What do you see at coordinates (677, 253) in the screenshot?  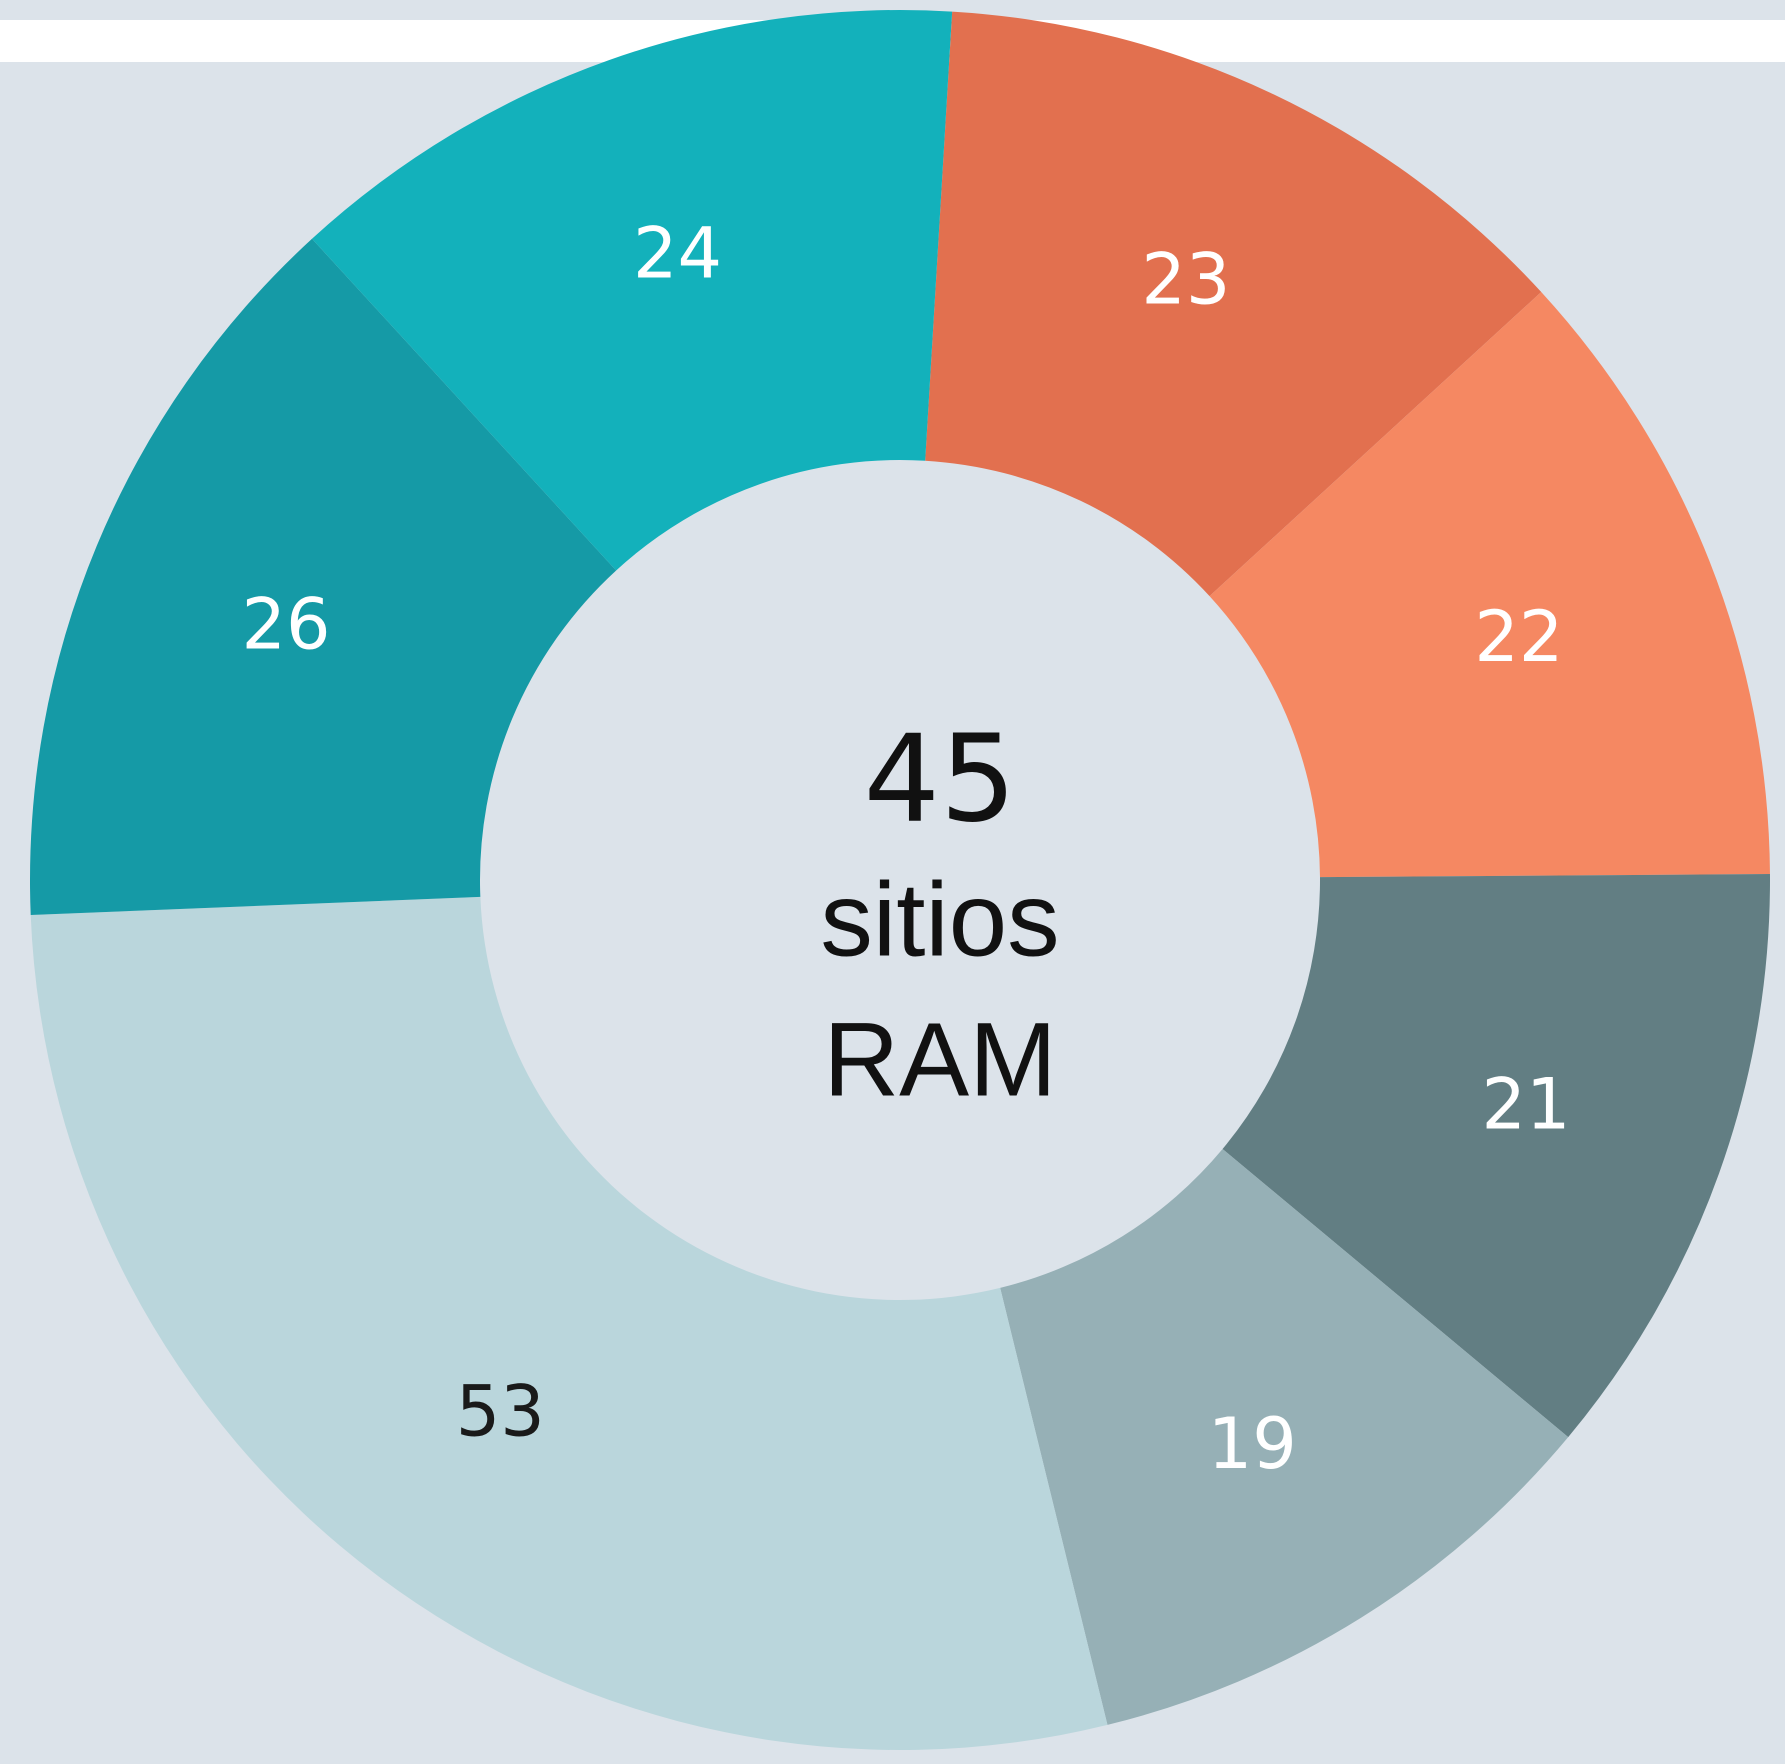 I see `slice-label-24: 24` at bounding box center [677, 253].